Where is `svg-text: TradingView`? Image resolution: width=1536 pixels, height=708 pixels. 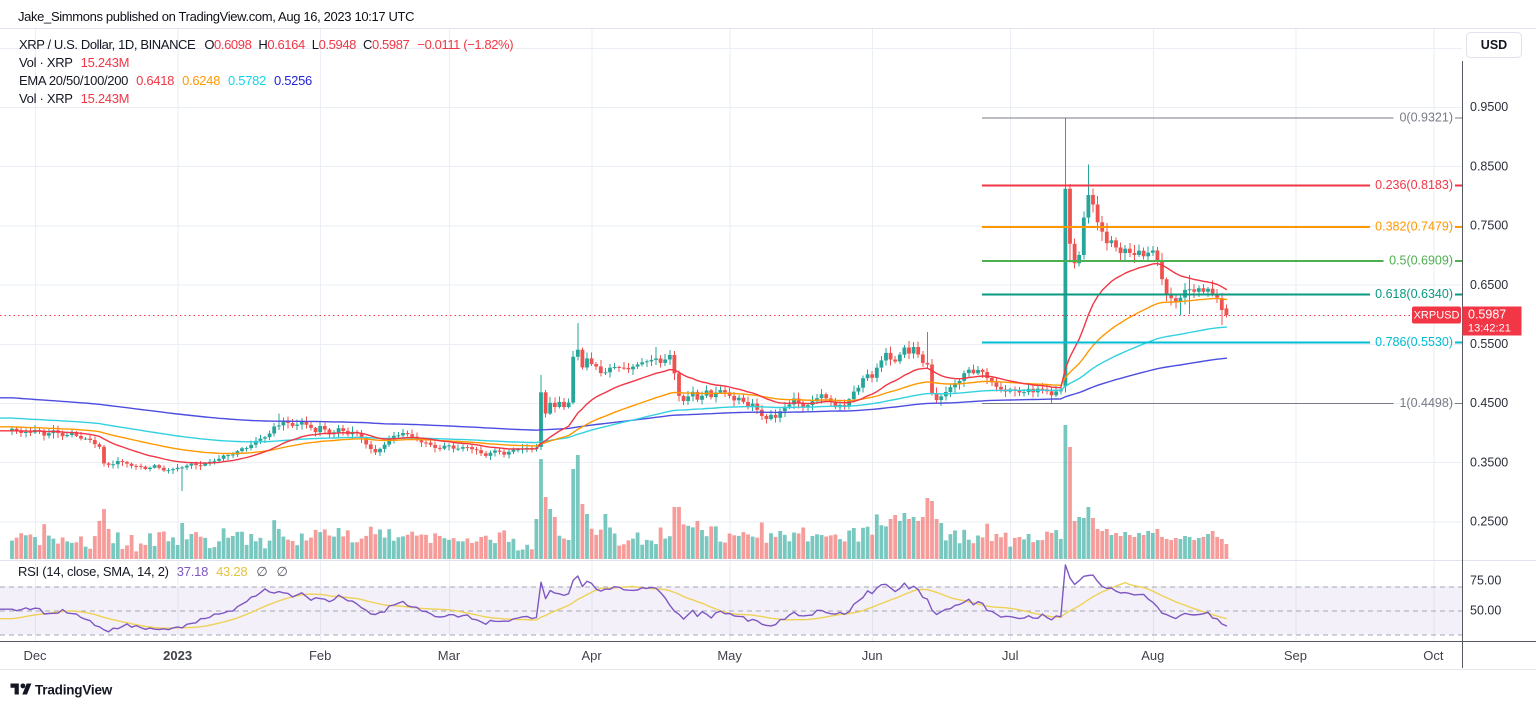 svg-text: TradingView is located at coordinates (74, 690).